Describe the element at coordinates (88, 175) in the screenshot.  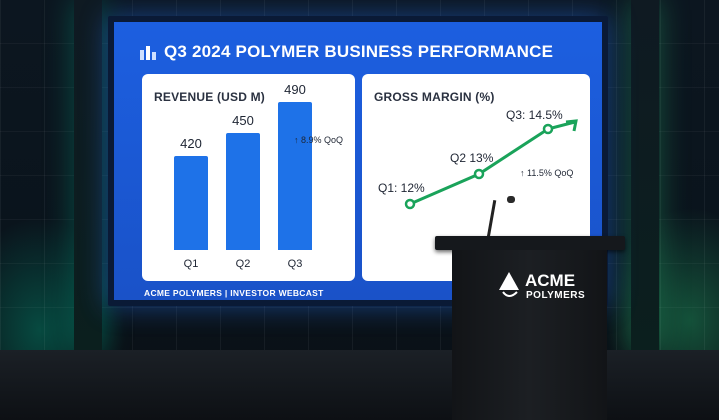
I see `left-light-pillar` at that location.